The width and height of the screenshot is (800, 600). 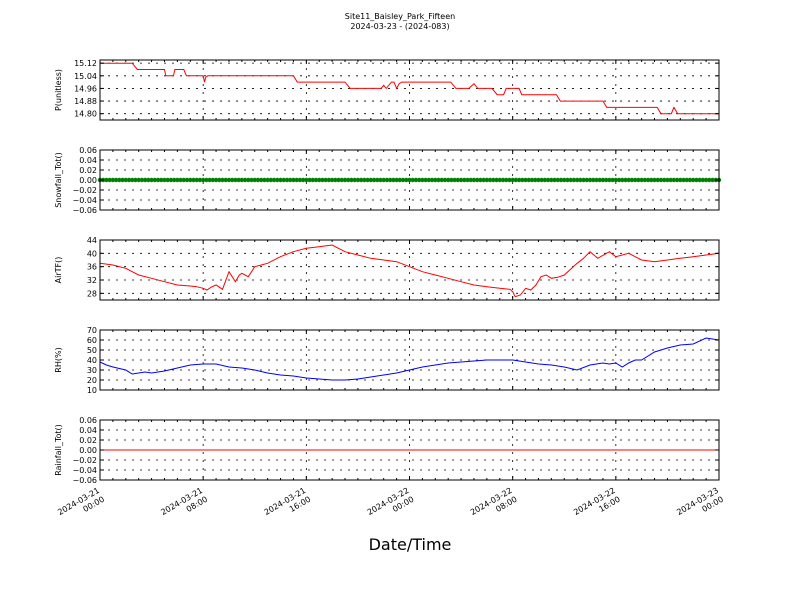 What do you see at coordinates (85, 63) in the screenshot?
I see `y-tick-label: 15.12` at bounding box center [85, 63].